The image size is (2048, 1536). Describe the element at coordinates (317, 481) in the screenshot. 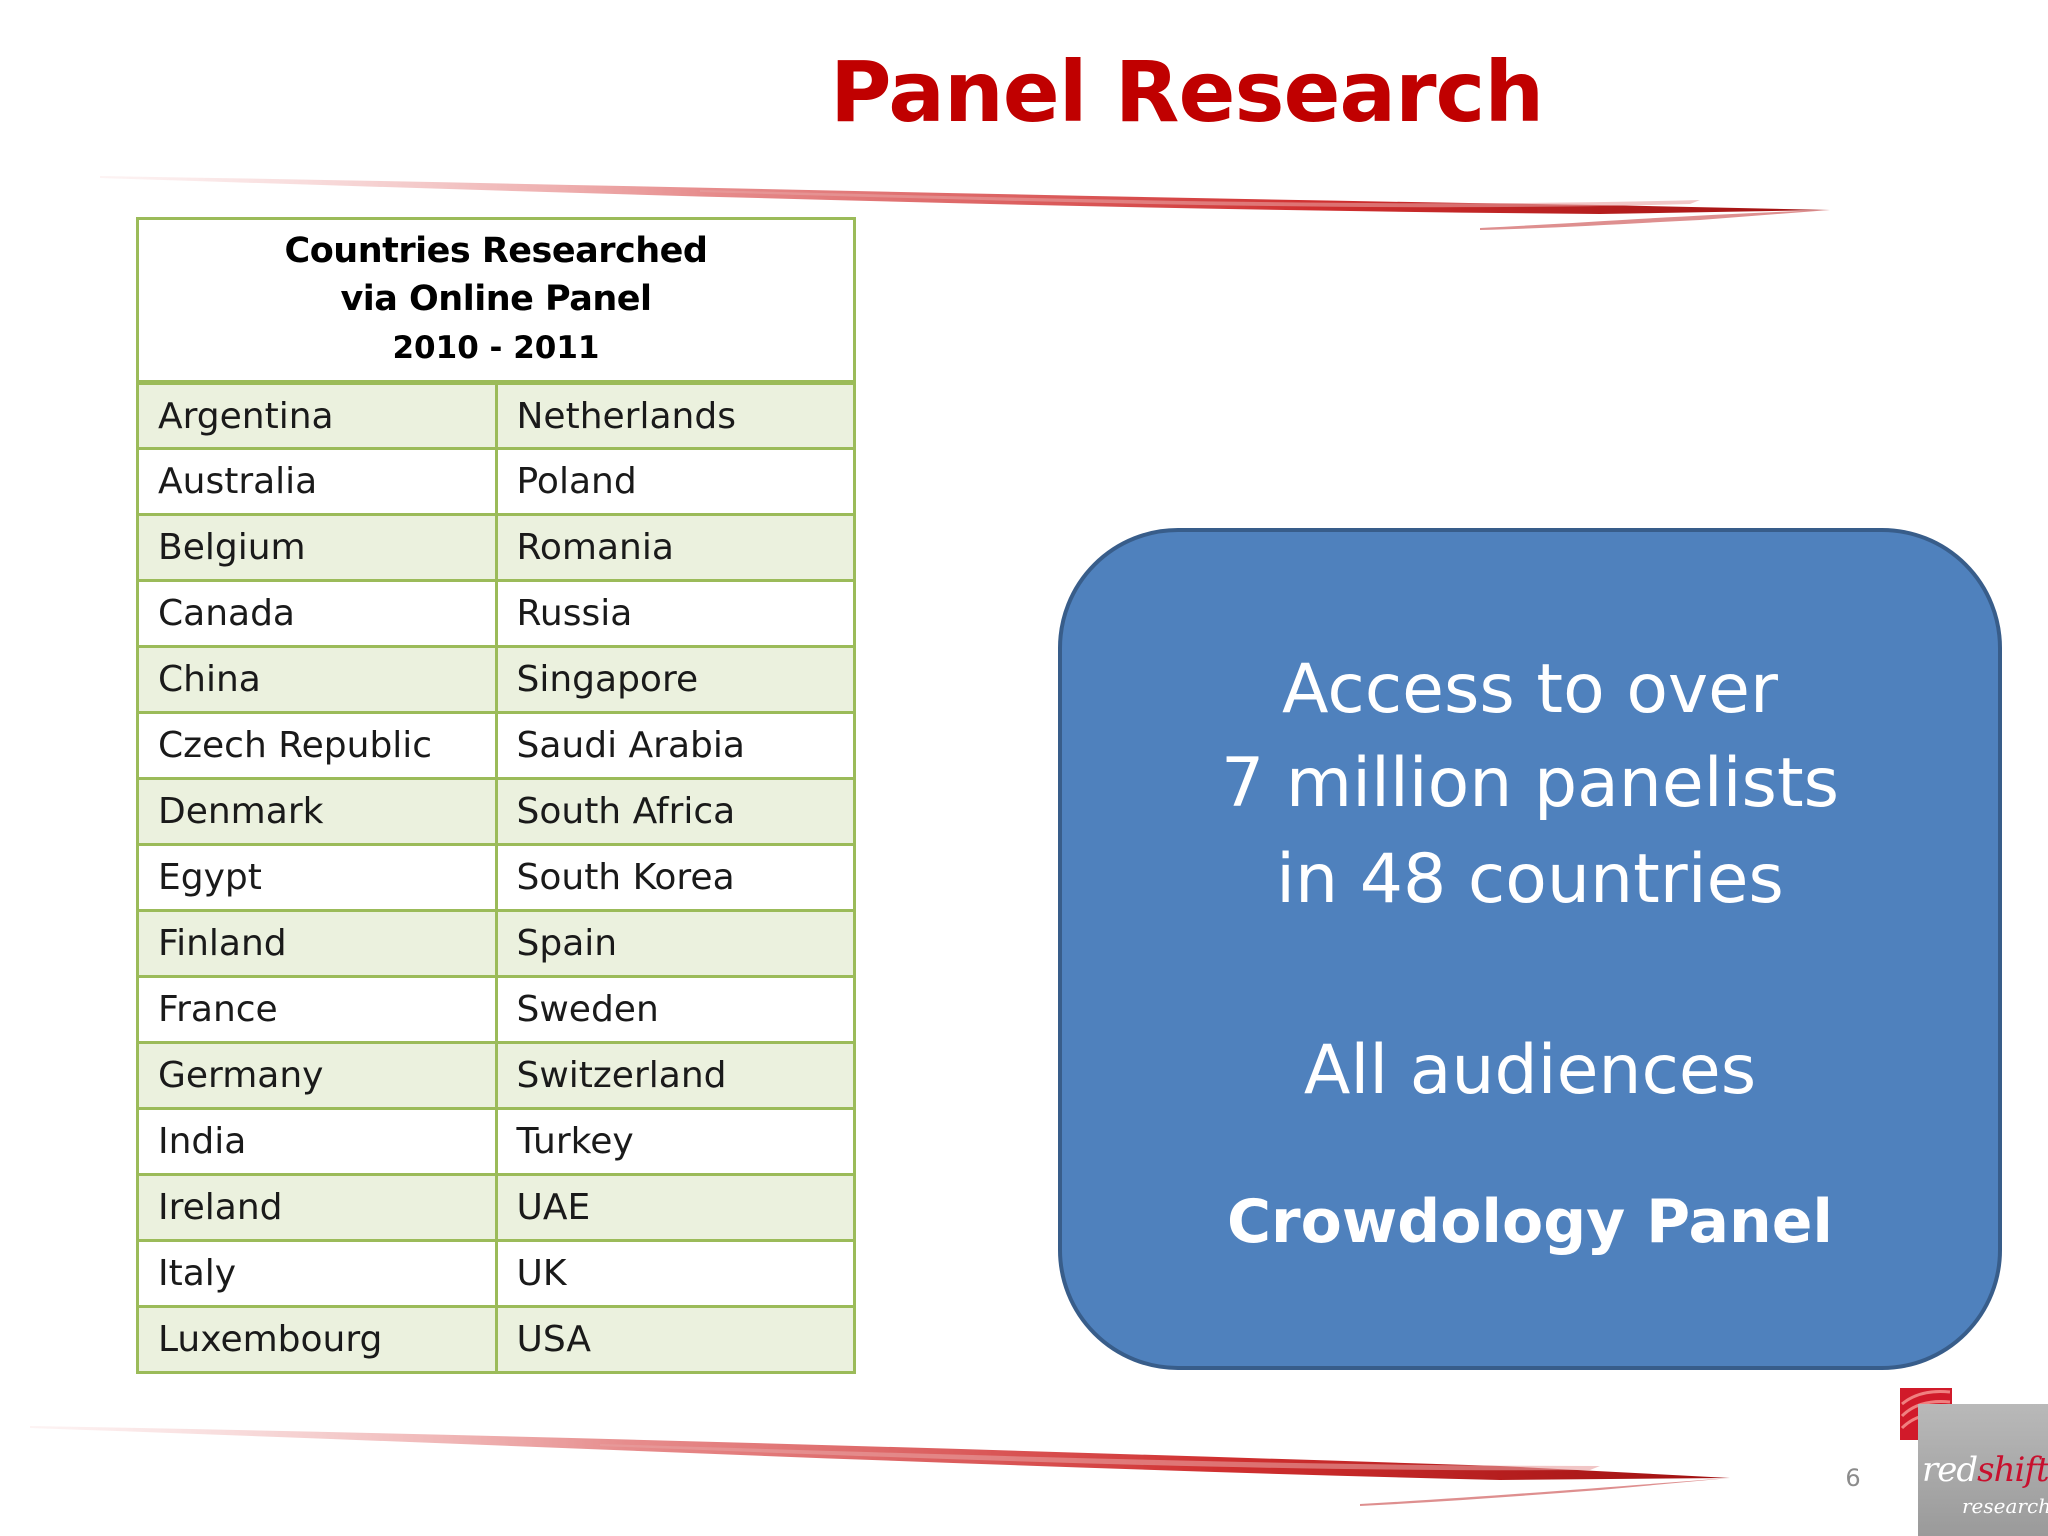

I see `table-cell: Australia` at that location.